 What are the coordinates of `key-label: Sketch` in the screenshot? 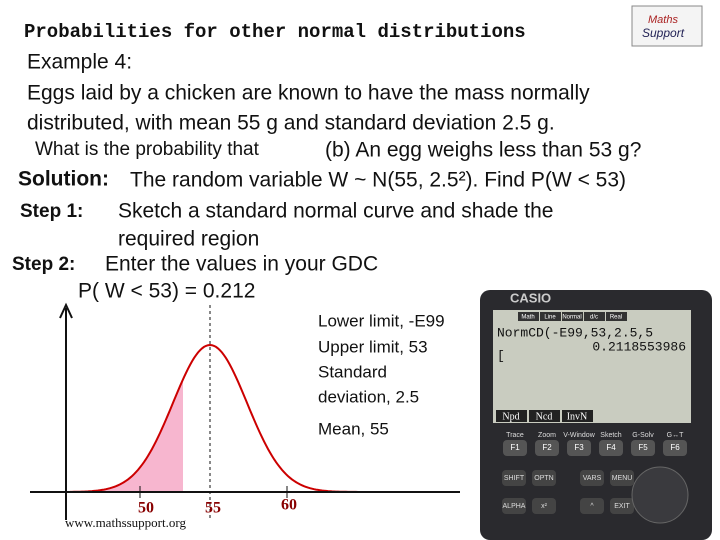 It's located at (611, 435).